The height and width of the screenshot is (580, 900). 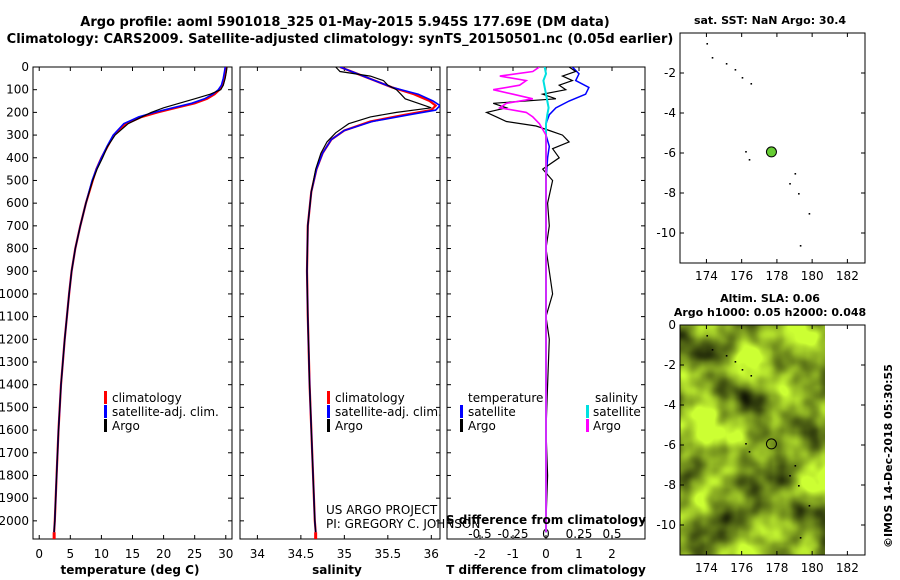 I want to click on x-tick-label-top: 0.5, so click(x=611, y=534).